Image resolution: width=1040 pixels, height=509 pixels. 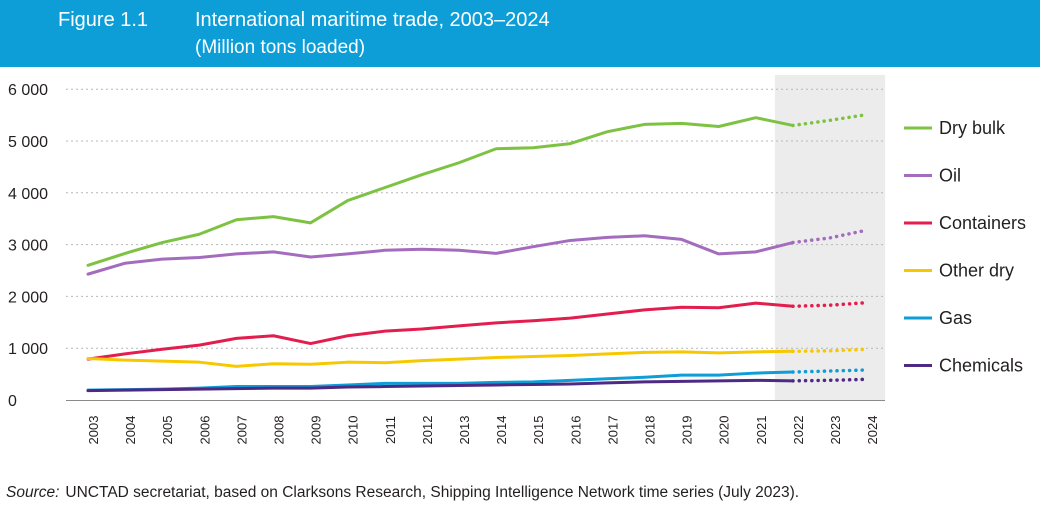 I want to click on x-tick-label: 2016, so click(x=575, y=430).